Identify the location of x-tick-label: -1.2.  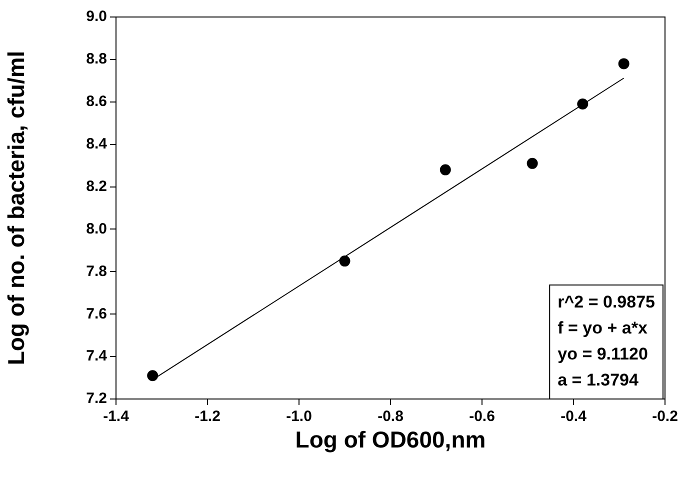
(207, 417).